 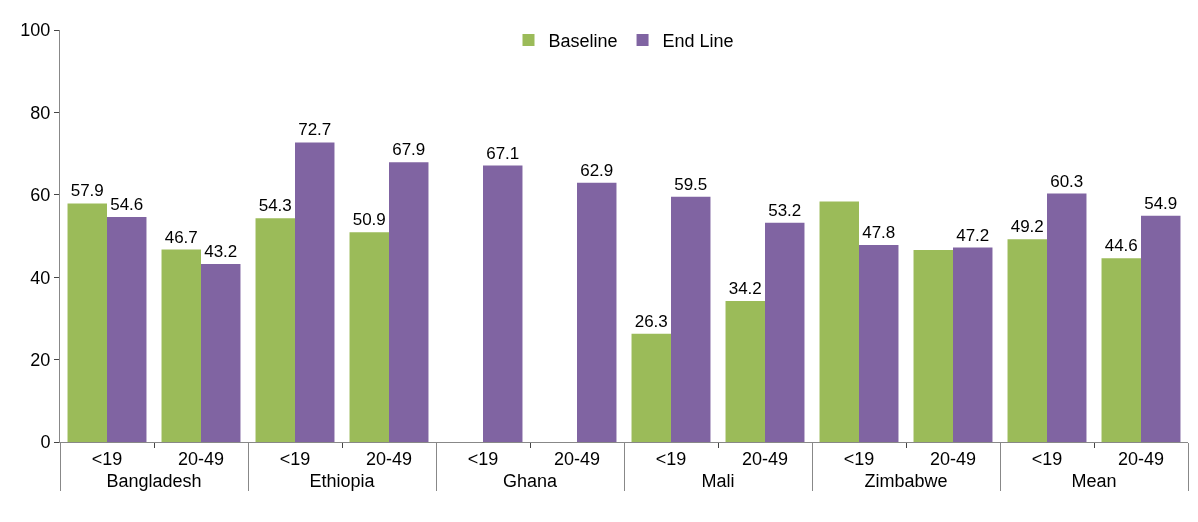 What do you see at coordinates (530, 480) in the screenshot?
I see `text: Ghana` at bounding box center [530, 480].